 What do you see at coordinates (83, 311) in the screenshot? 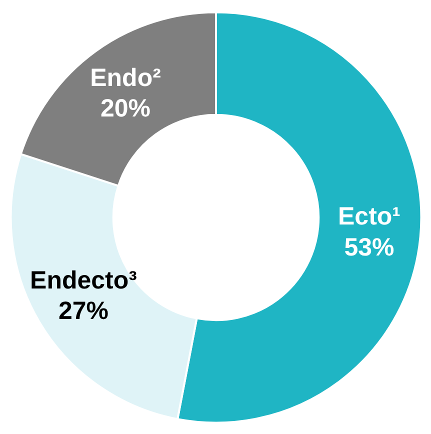
I see `data-label: 27%` at bounding box center [83, 311].